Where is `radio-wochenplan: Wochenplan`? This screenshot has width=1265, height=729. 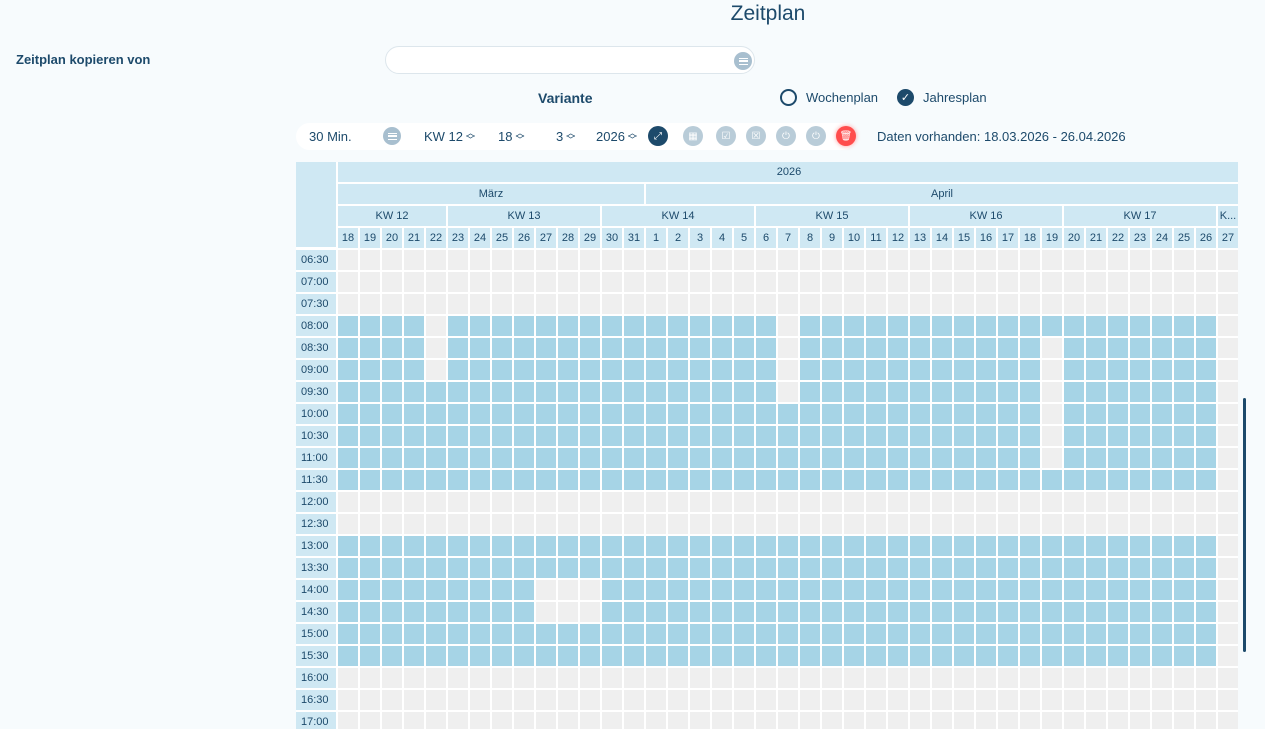 radio-wochenplan: Wochenplan is located at coordinates (829, 97).